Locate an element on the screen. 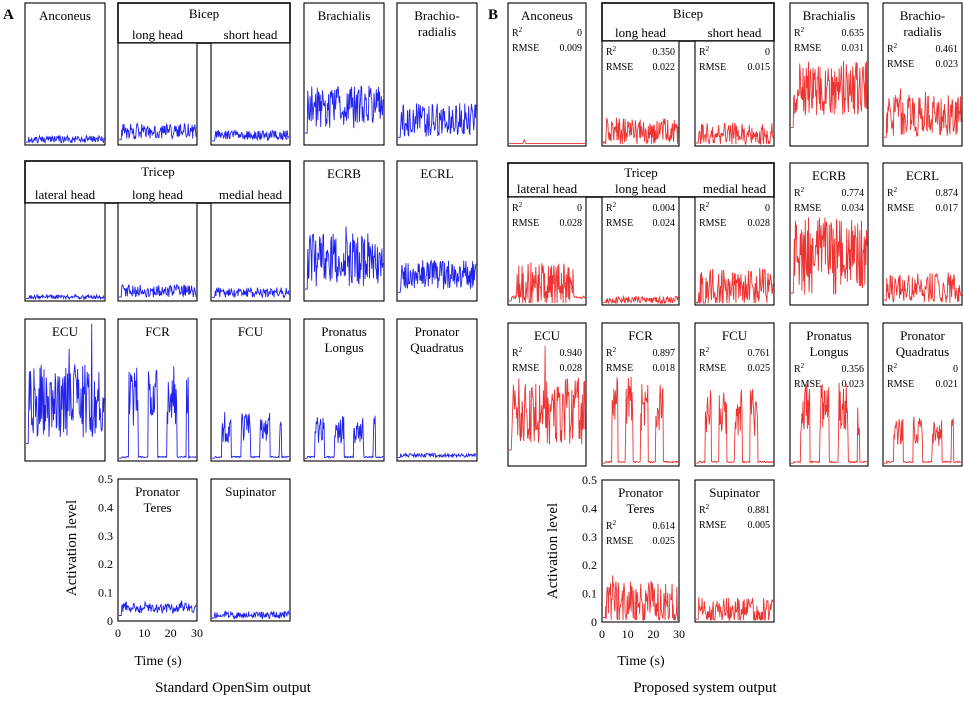  panel-b-pq-r2-label: R2 is located at coordinates (892, 368).